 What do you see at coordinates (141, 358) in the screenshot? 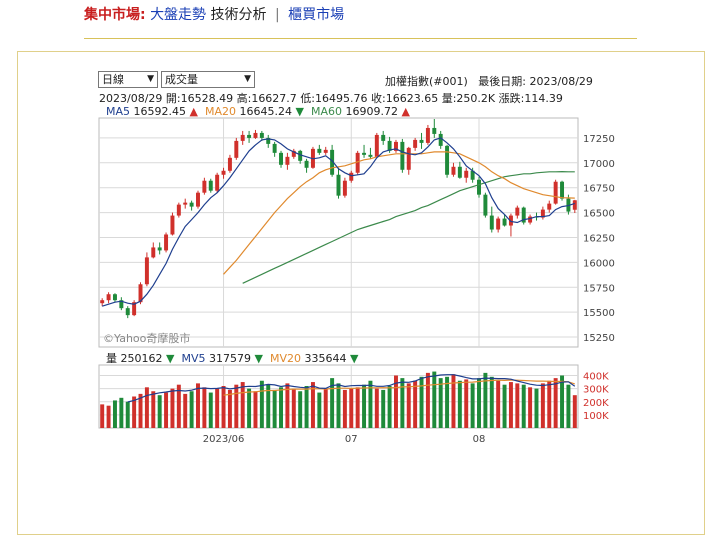
I see `vol-value: 250162` at bounding box center [141, 358].